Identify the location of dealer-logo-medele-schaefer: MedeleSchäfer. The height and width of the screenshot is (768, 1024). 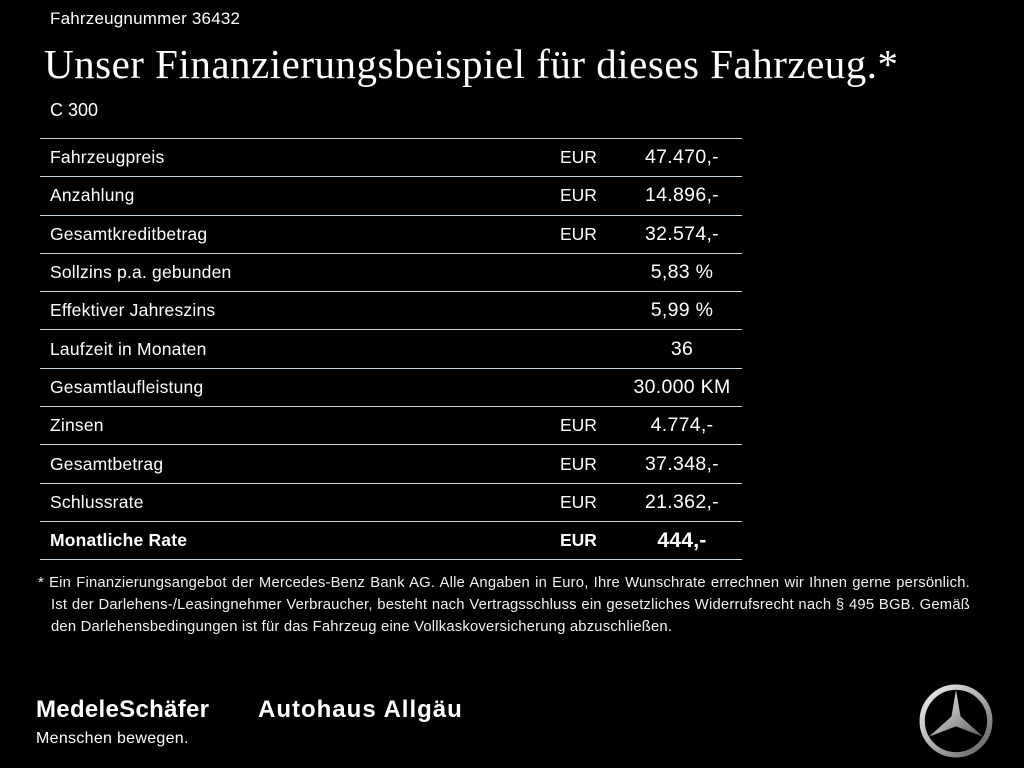
(123, 709).